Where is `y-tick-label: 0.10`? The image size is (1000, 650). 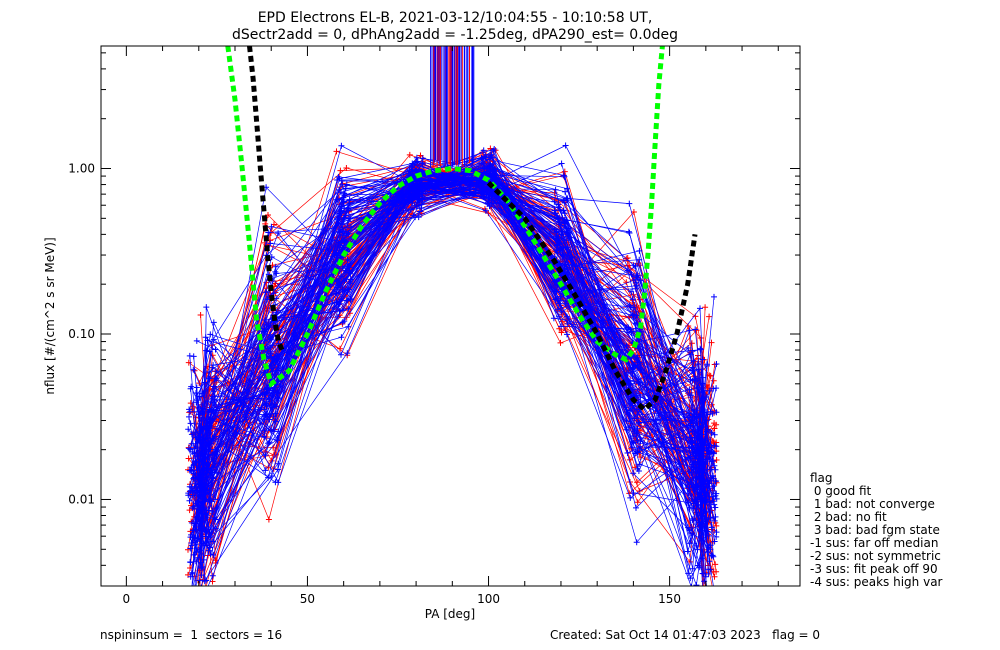 y-tick-label: 0.10 is located at coordinates (81, 334).